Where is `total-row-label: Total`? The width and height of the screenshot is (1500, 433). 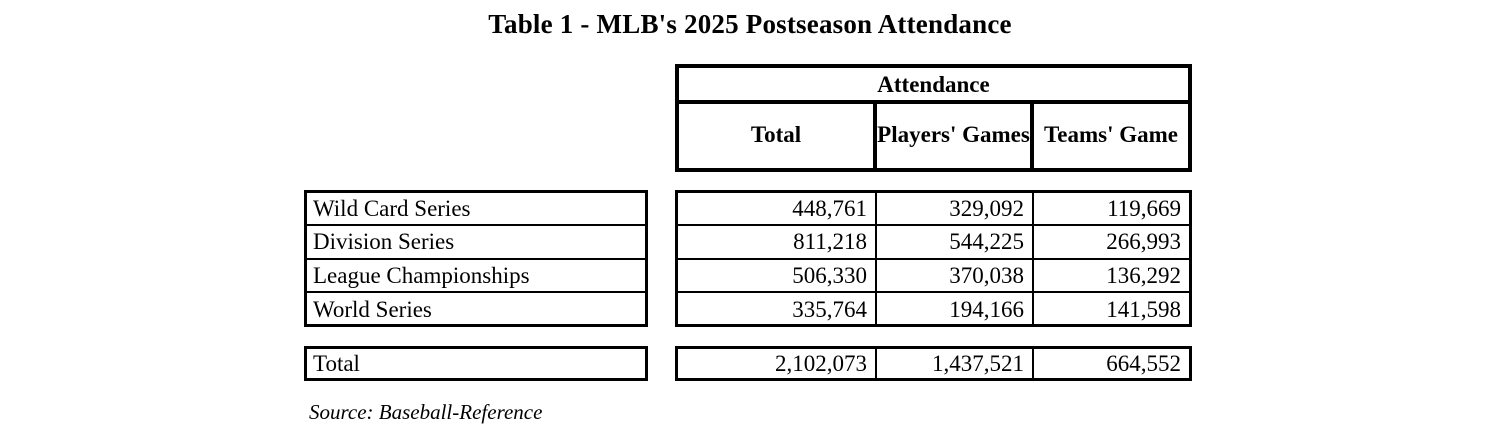
total-row-label: Total is located at coordinates (476, 363).